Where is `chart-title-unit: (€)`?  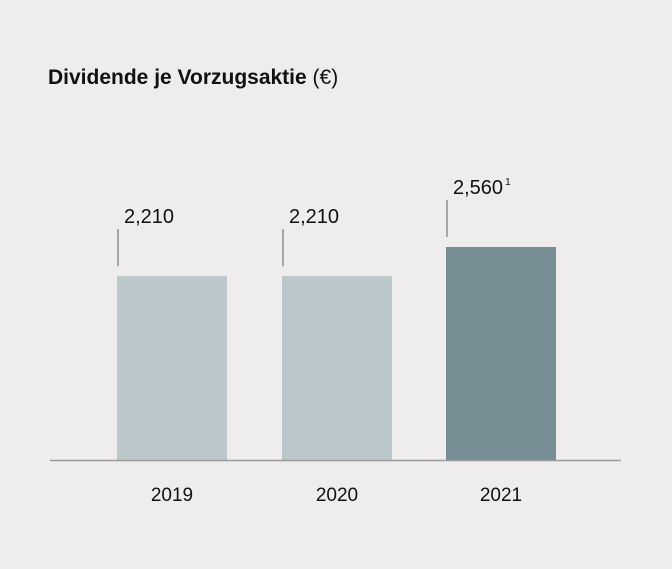
chart-title-unit: (€) is located at coordinates (325, 77).